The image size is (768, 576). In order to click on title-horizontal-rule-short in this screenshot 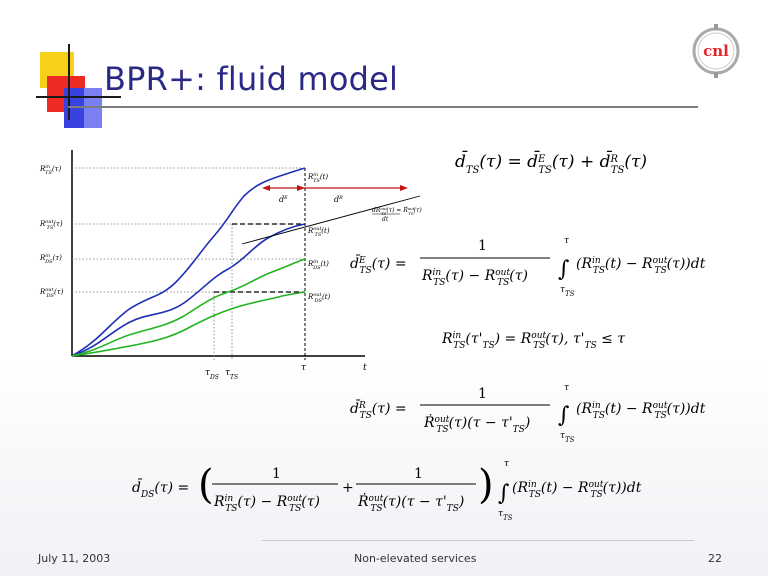, I will do `click(78, 97)`.